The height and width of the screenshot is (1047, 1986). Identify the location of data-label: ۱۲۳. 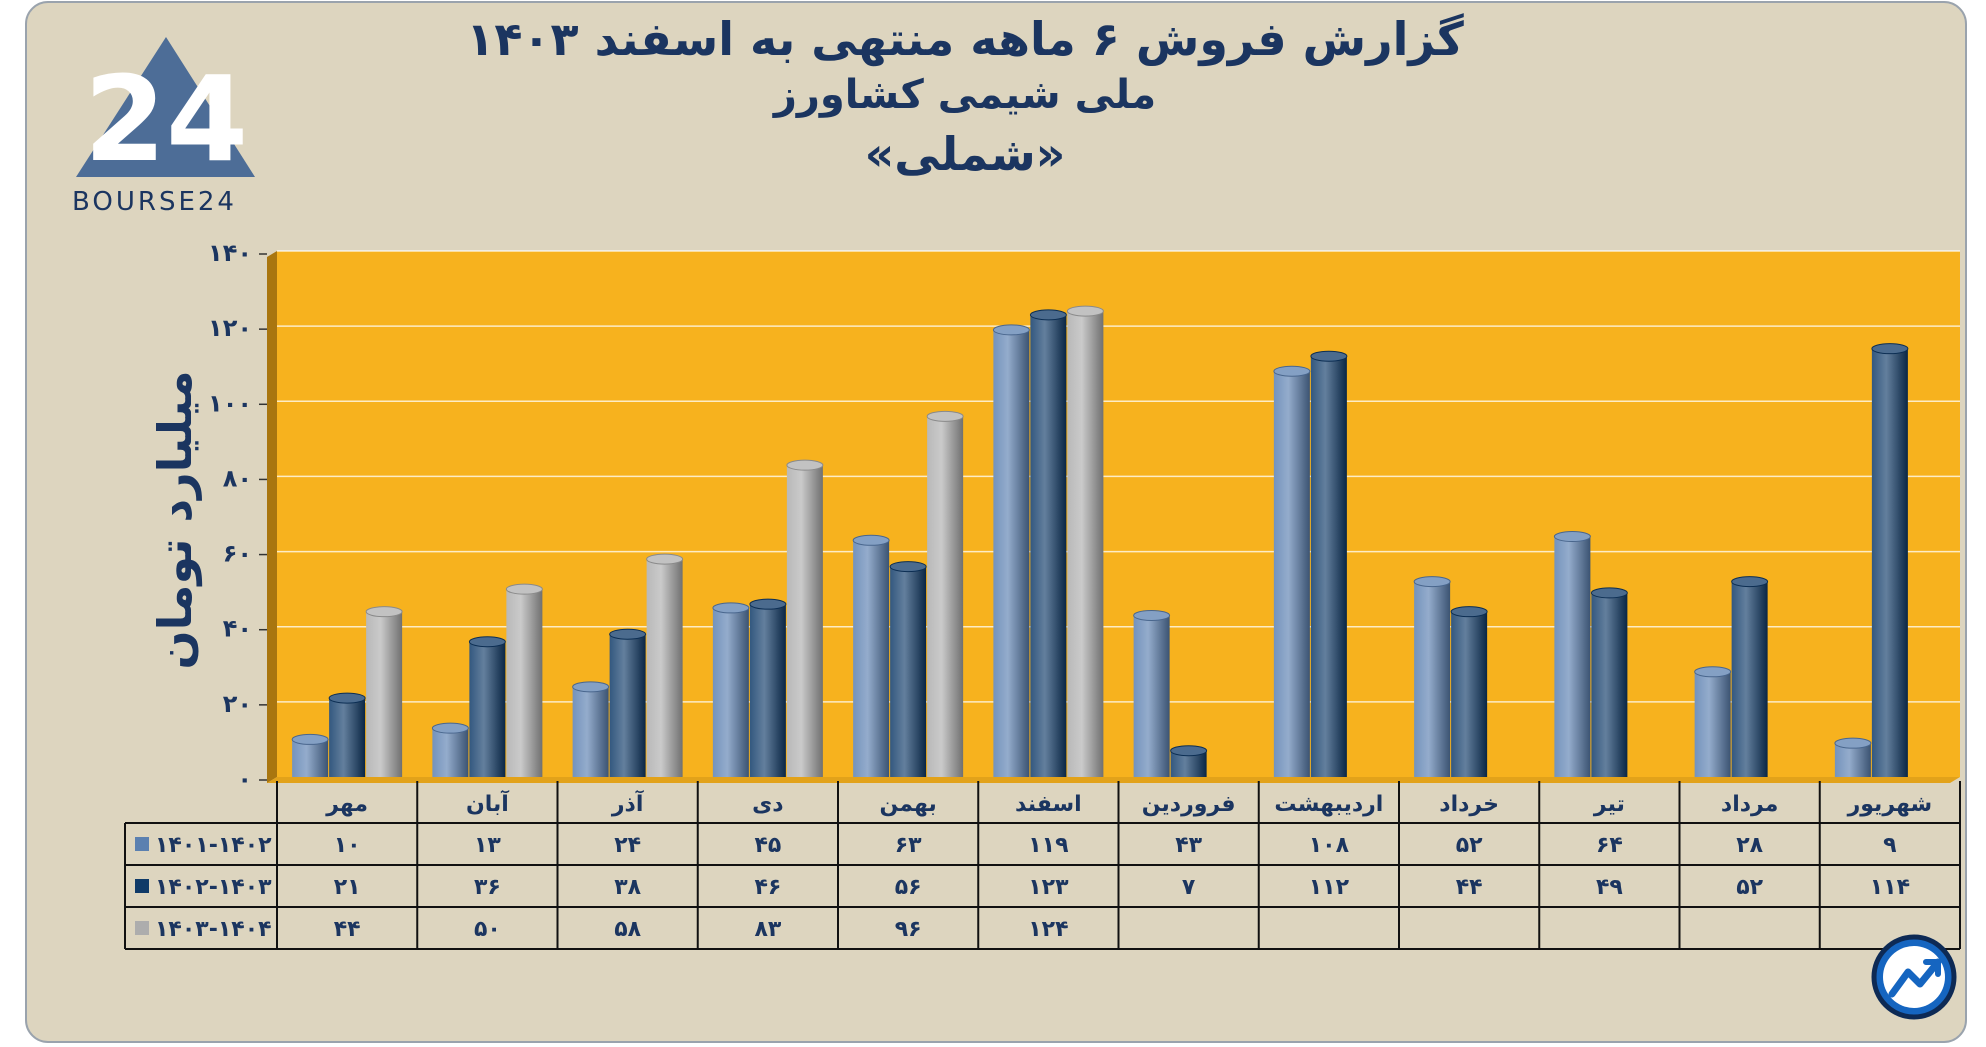
(1048, 887).